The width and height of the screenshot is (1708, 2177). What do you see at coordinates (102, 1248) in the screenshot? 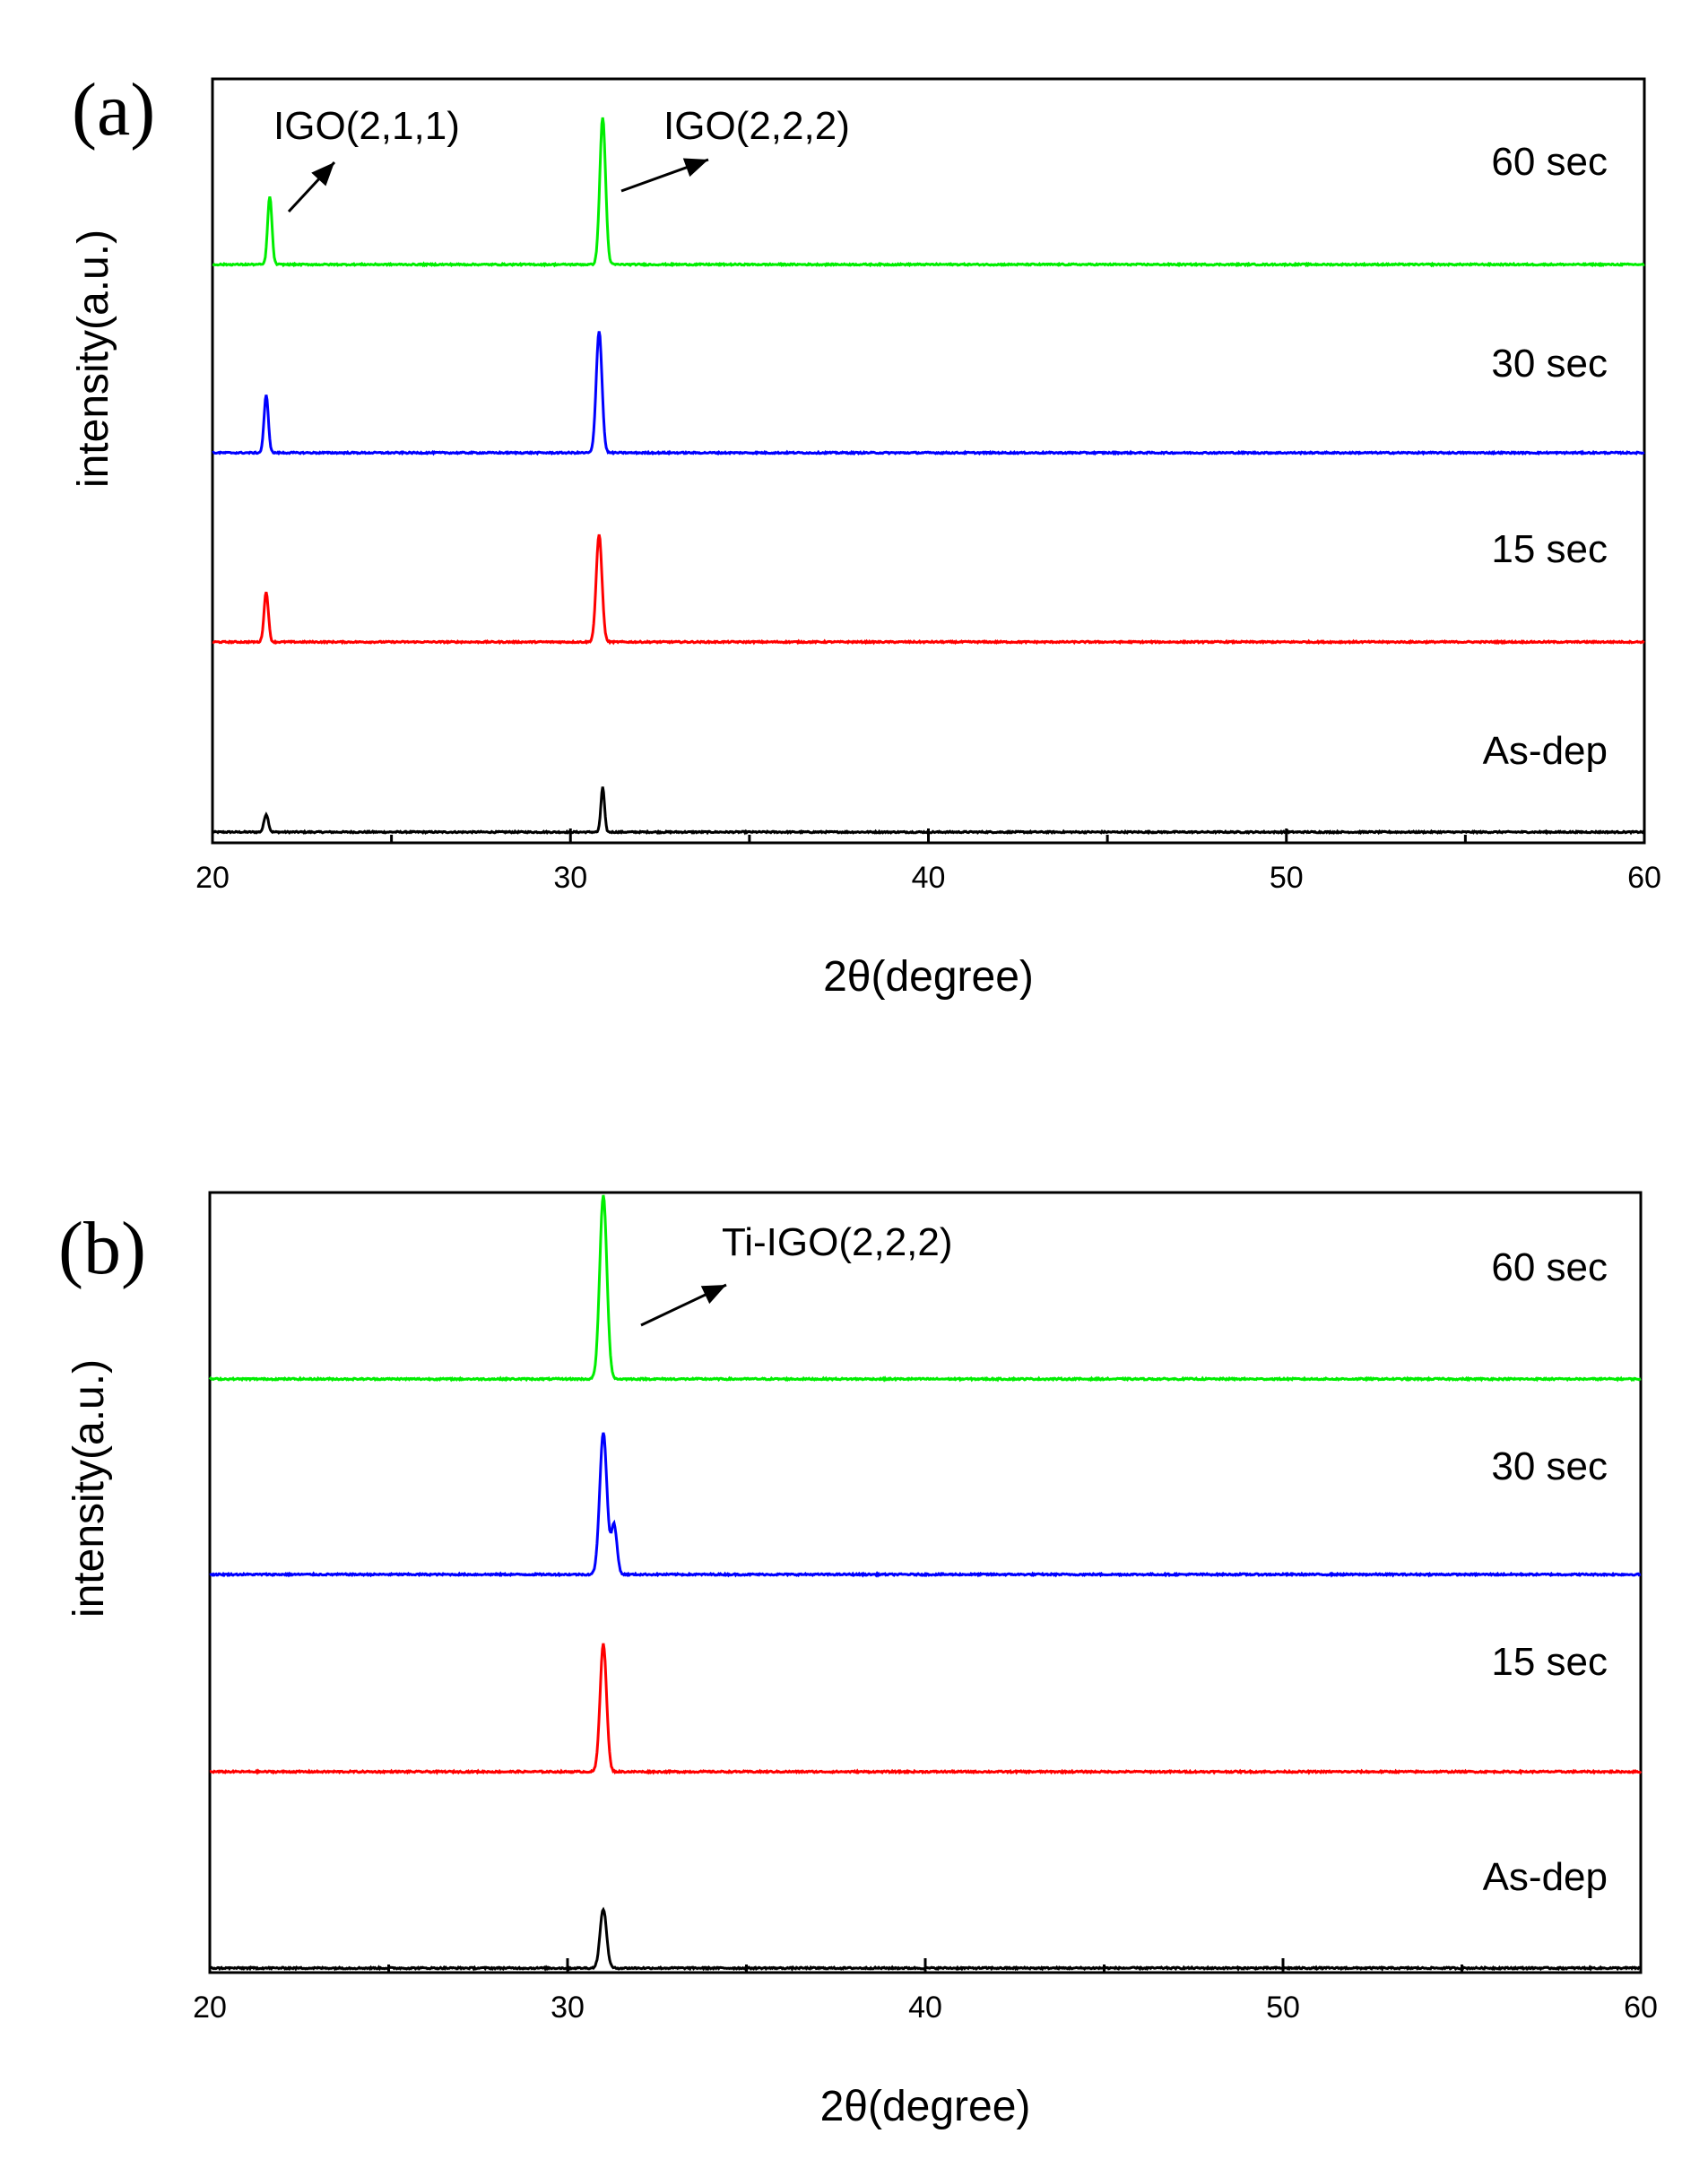
I see `panel-label: (b)` at bounding box center [102, 1248].